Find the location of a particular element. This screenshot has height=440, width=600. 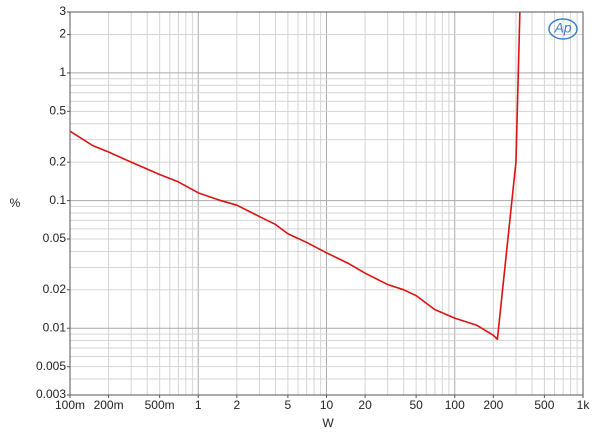

x-tick-label: 100 is located at coordinates (455, 405).